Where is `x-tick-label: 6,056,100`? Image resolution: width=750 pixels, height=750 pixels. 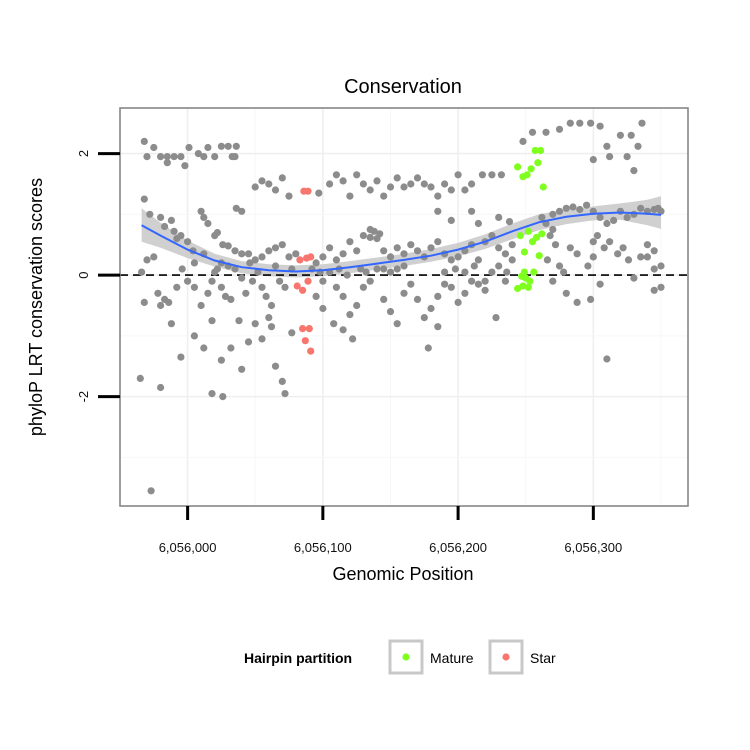 x-tick-label: 6,056,100 is located at coordinates (323, 547).